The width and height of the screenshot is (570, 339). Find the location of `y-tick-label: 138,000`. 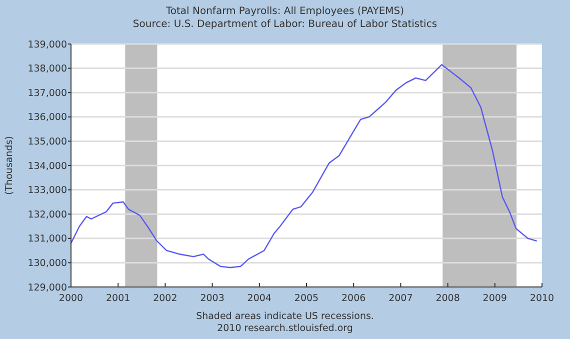

y-tick-label: 138,000 is located at coordinates (47, 69).